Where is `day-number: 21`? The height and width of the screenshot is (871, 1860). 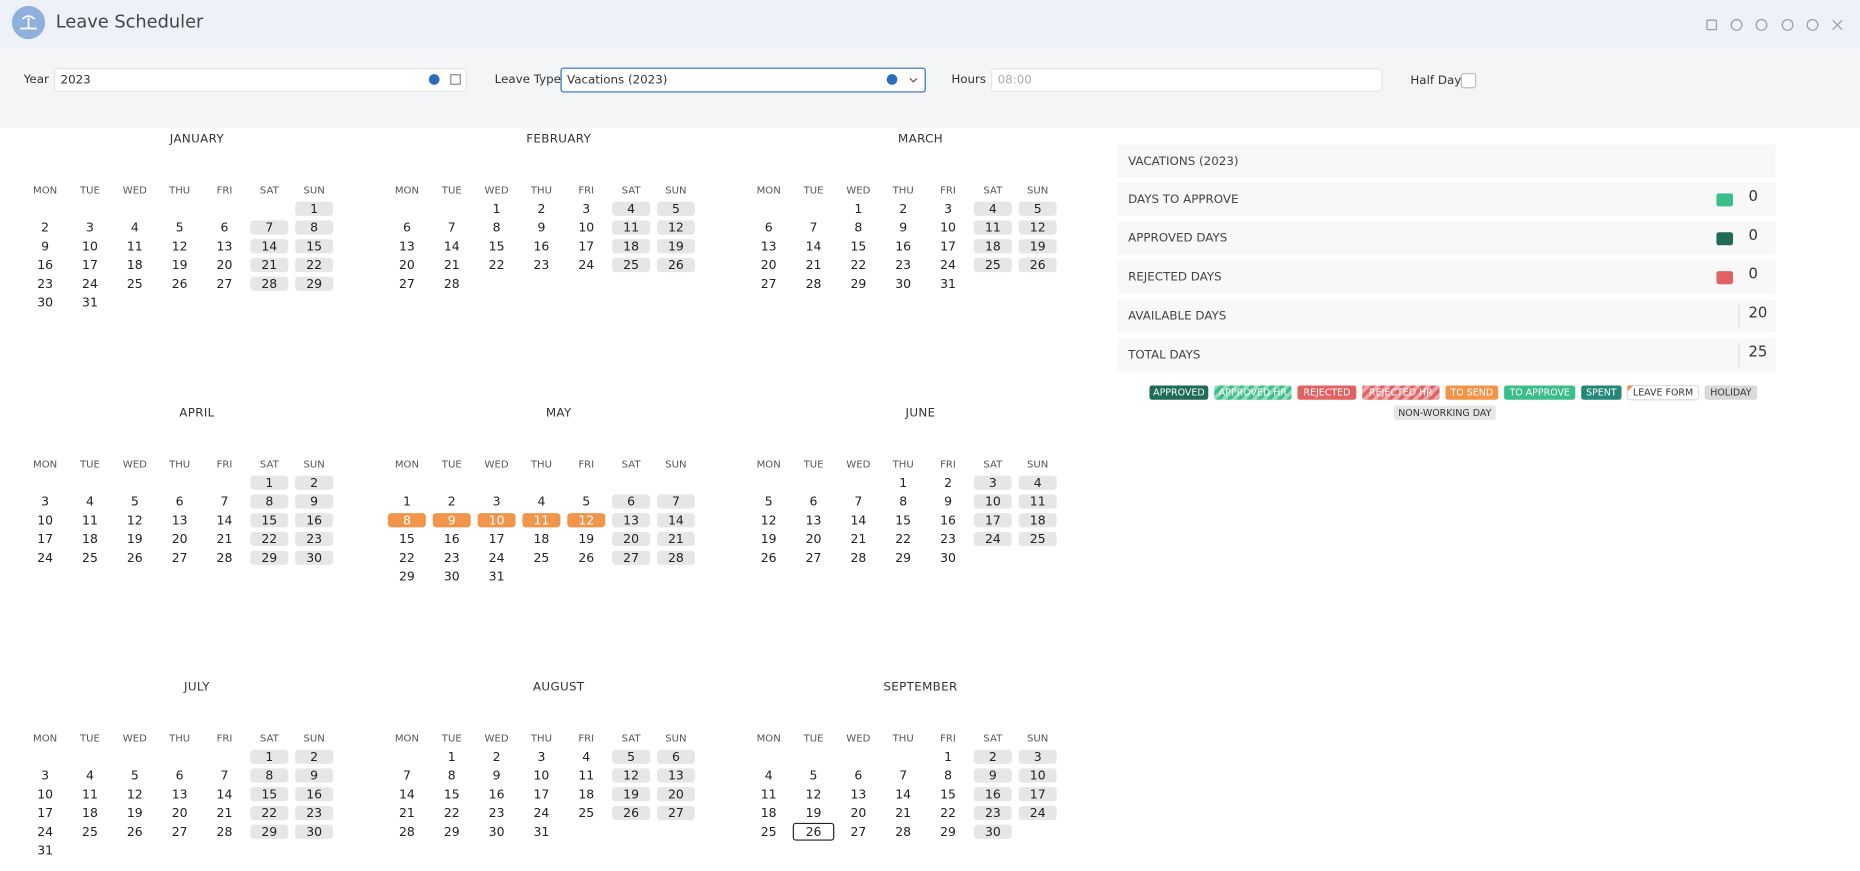 day-number: 21 is located at coordinates (225, 812).